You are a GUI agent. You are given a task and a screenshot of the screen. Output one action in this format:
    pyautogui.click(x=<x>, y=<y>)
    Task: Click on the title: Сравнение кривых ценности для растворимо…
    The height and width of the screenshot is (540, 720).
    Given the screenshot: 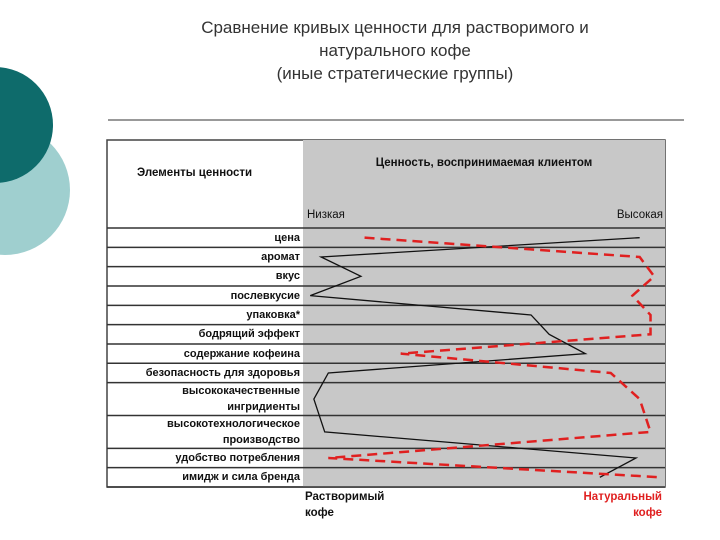 What is the action you would take?
    pyautogui.click(x=395, y=39)
    